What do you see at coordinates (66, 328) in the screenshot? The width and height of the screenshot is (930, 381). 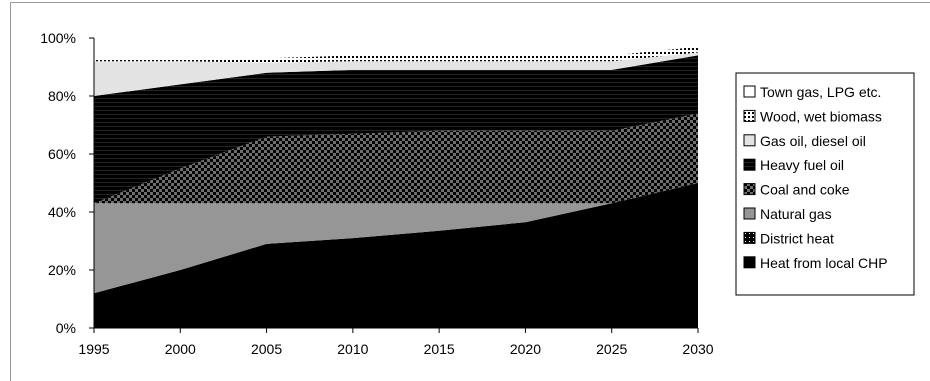 I see `y-tick-label: 0%` at bounding box center [66, 328].